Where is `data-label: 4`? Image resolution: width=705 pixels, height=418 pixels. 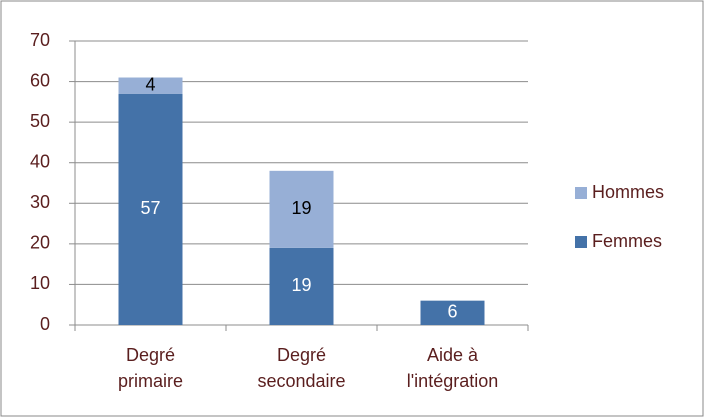 data-label: 4 is located at coordinates (150, 84).